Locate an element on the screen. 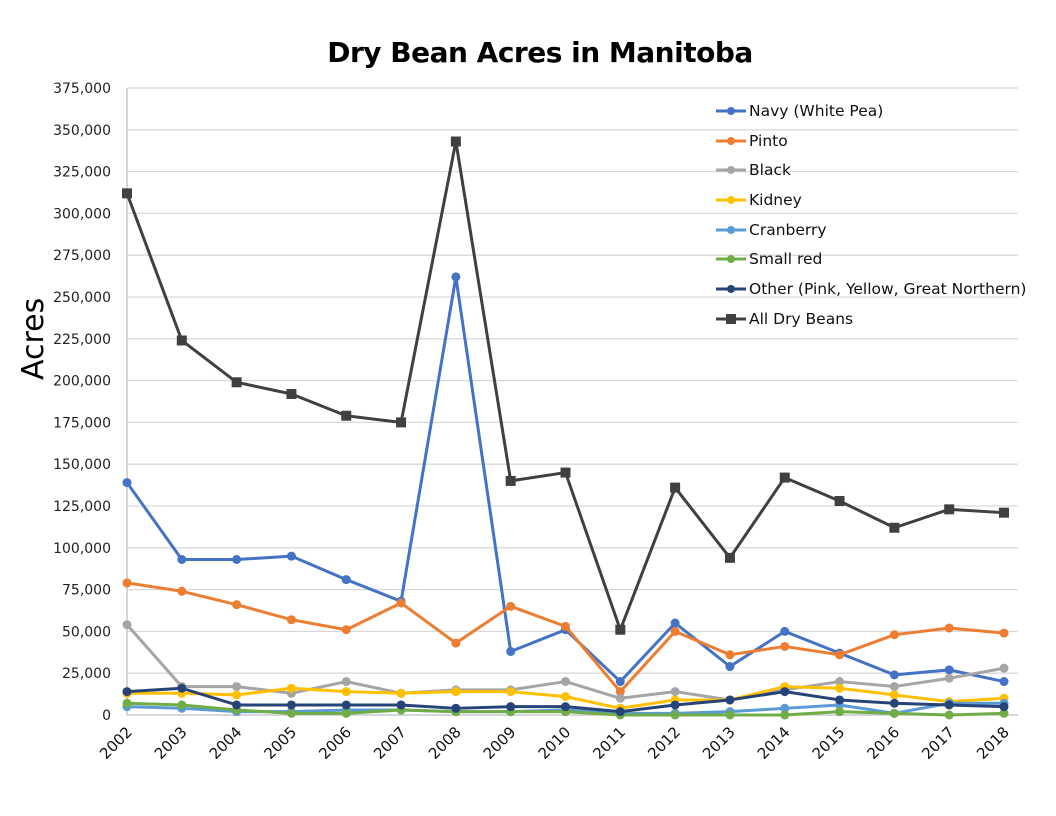 The width and height of the screenshot is (1056, 816). y-tick-label: 325,000 is located at coordinates (82, 173).